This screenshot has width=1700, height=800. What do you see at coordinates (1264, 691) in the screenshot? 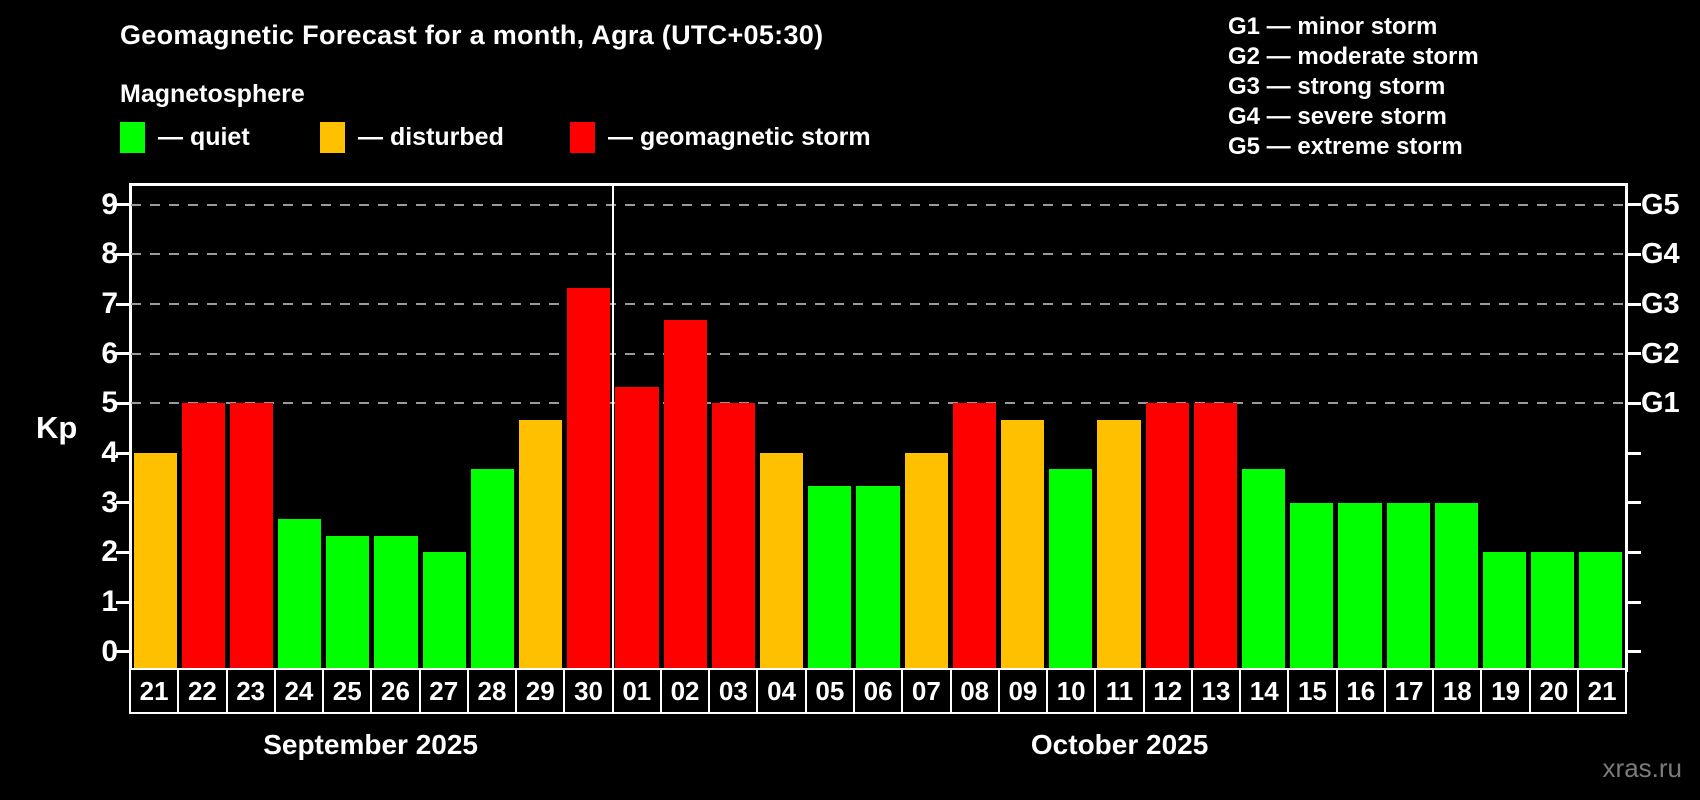
I see `day-label: 14` at bounding box center [1264, 691].